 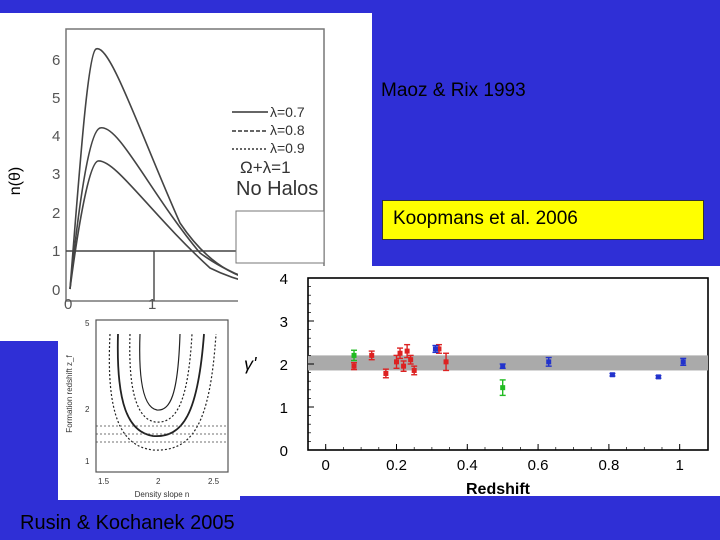 I want to click on x-tick: 1.5, so click(x=104, y=481).